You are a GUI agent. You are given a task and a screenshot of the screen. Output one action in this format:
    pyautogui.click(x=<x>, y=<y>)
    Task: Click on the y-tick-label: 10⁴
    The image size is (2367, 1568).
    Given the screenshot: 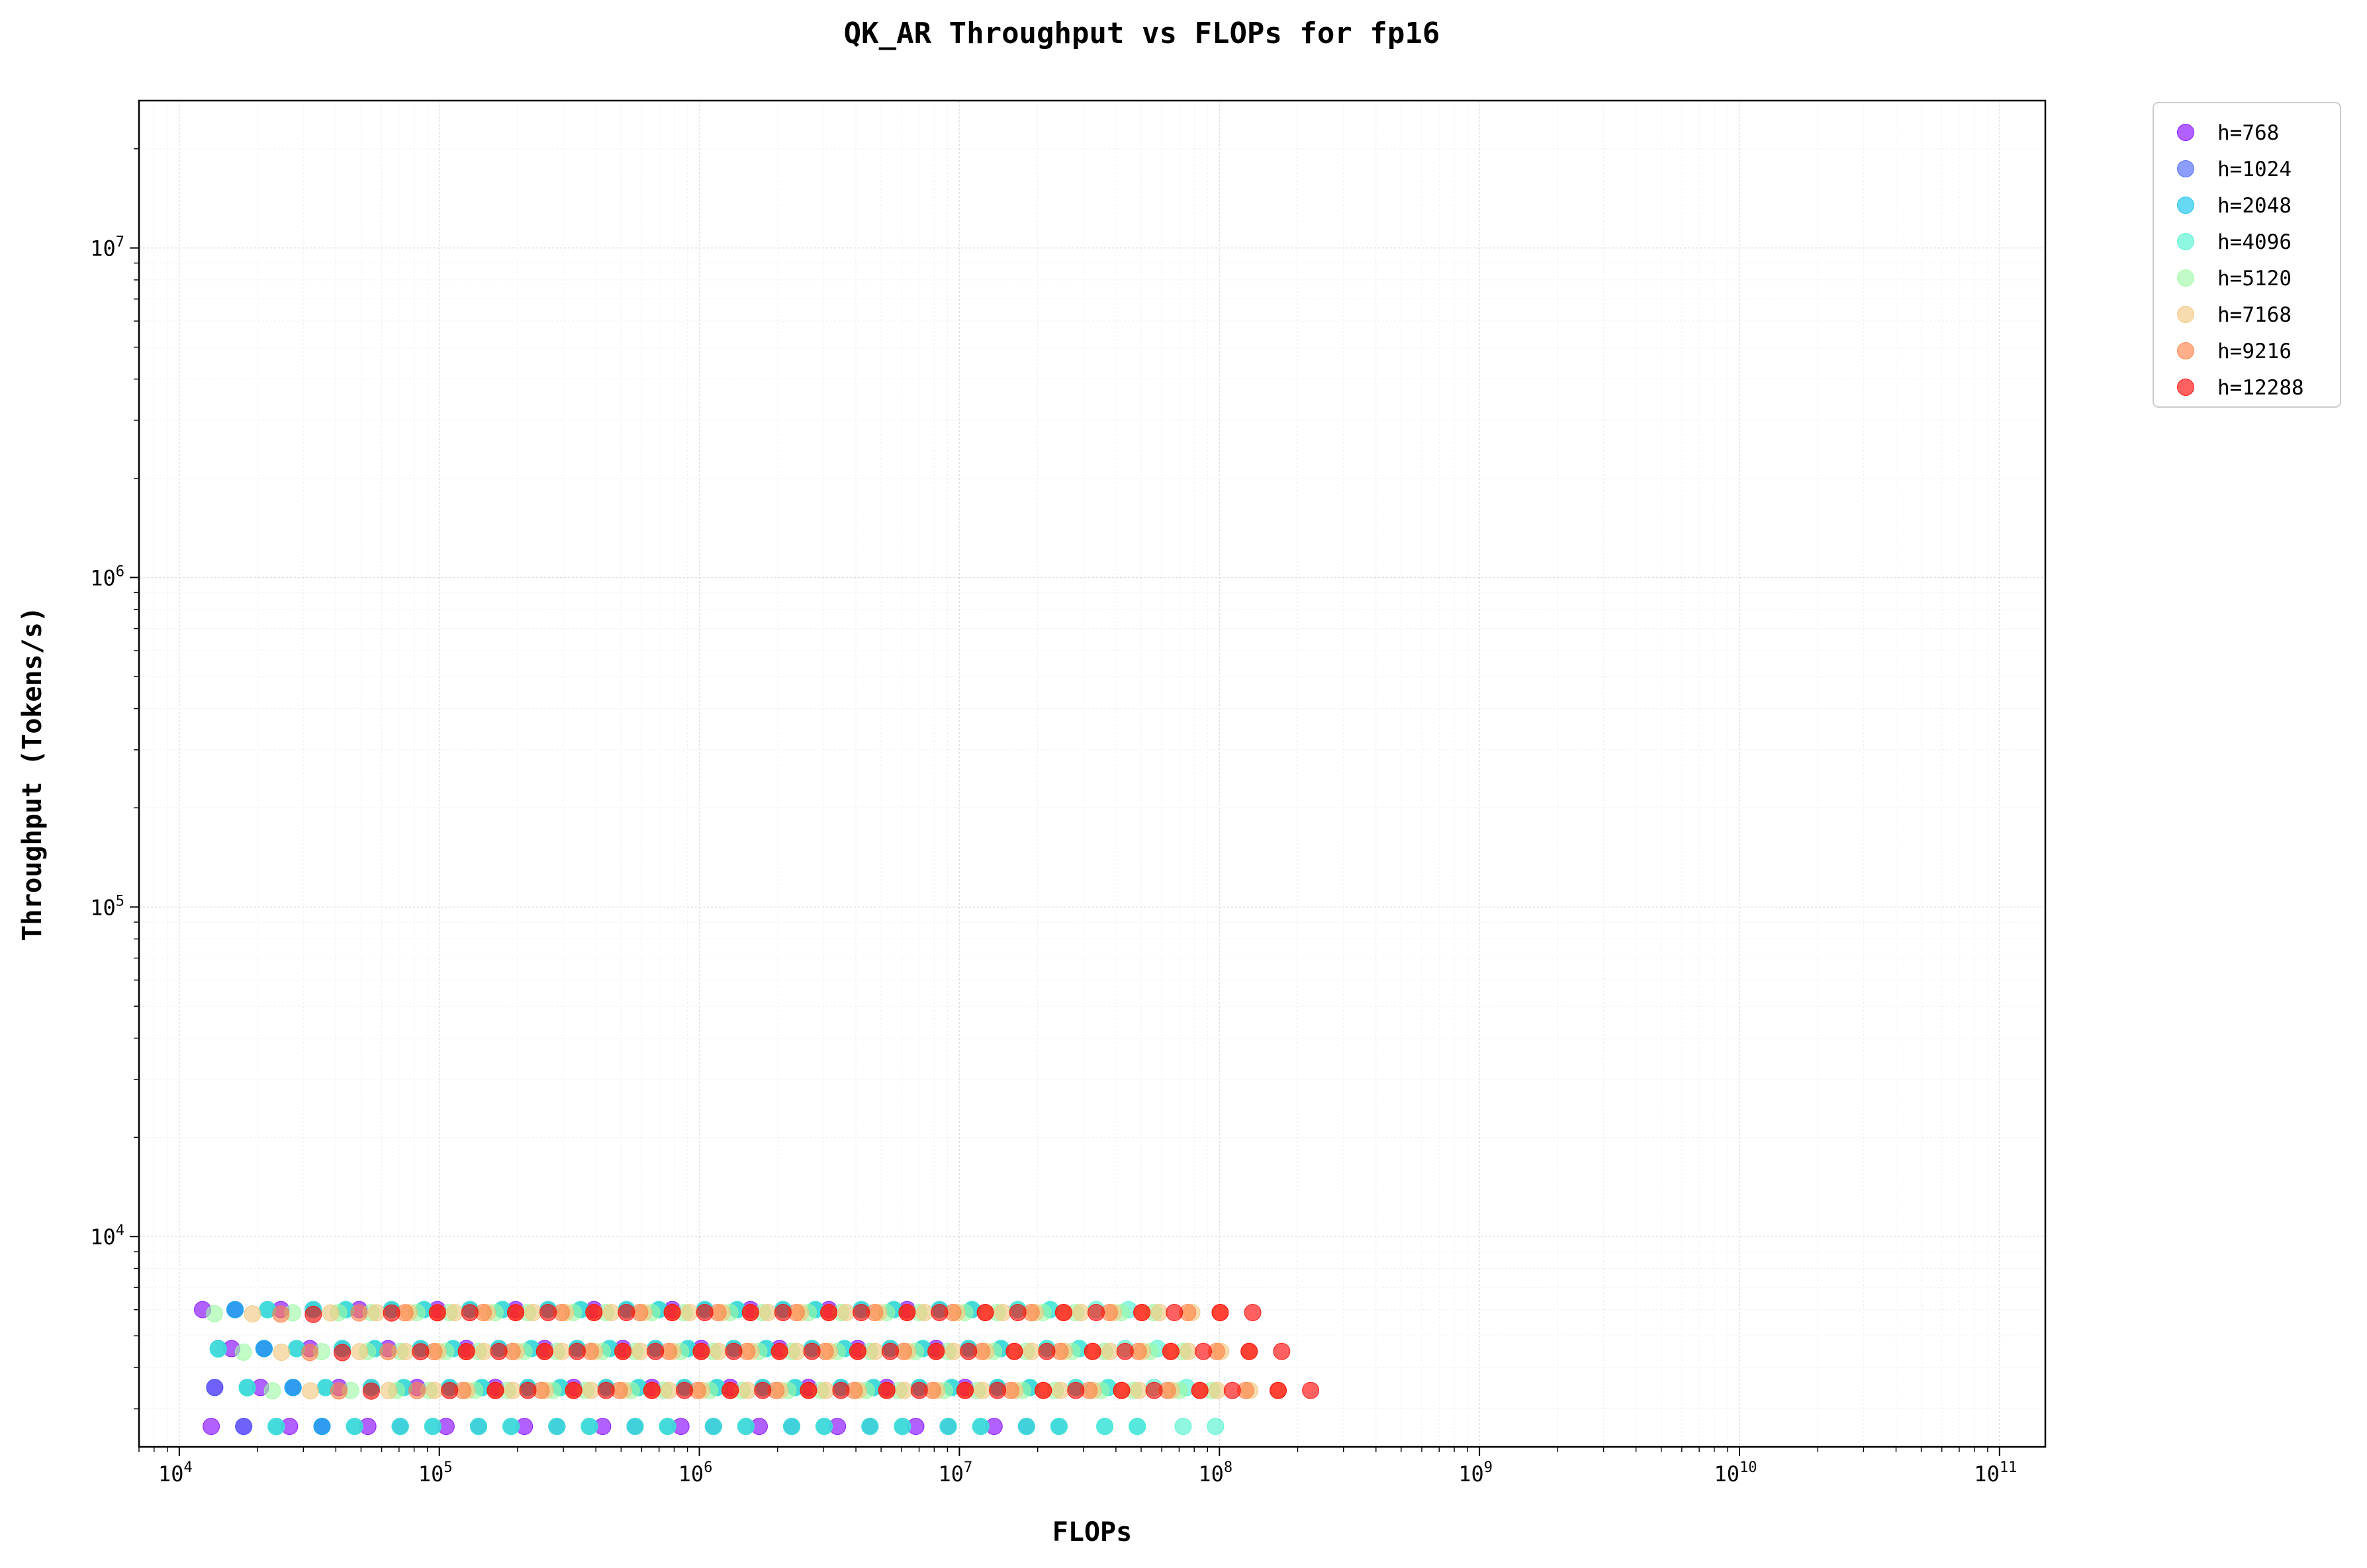 What is the action you would take?
    pyautogui.click(x=107, y=1236)
    